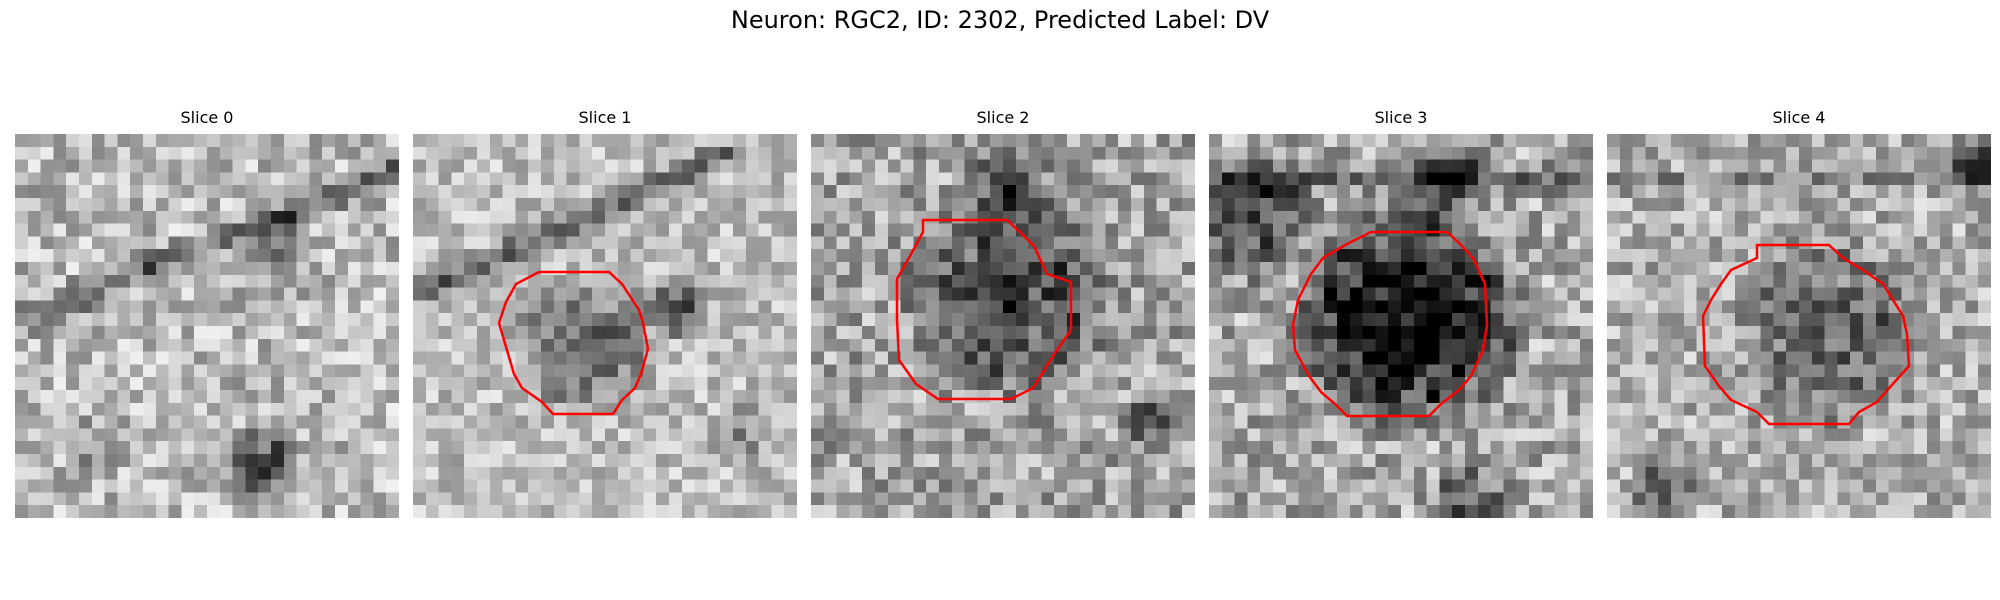 The height and width of the screenshot is (600, 2000). Describe the element at coordinates (1003, 117) in the screenshot. I see `slice-title-2: Slice 2` at that location.